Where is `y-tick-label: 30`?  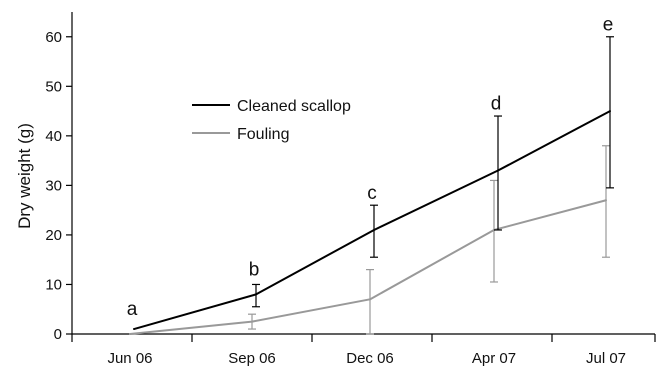
y-tick-label: 30 is located at coordinates (53, 185).